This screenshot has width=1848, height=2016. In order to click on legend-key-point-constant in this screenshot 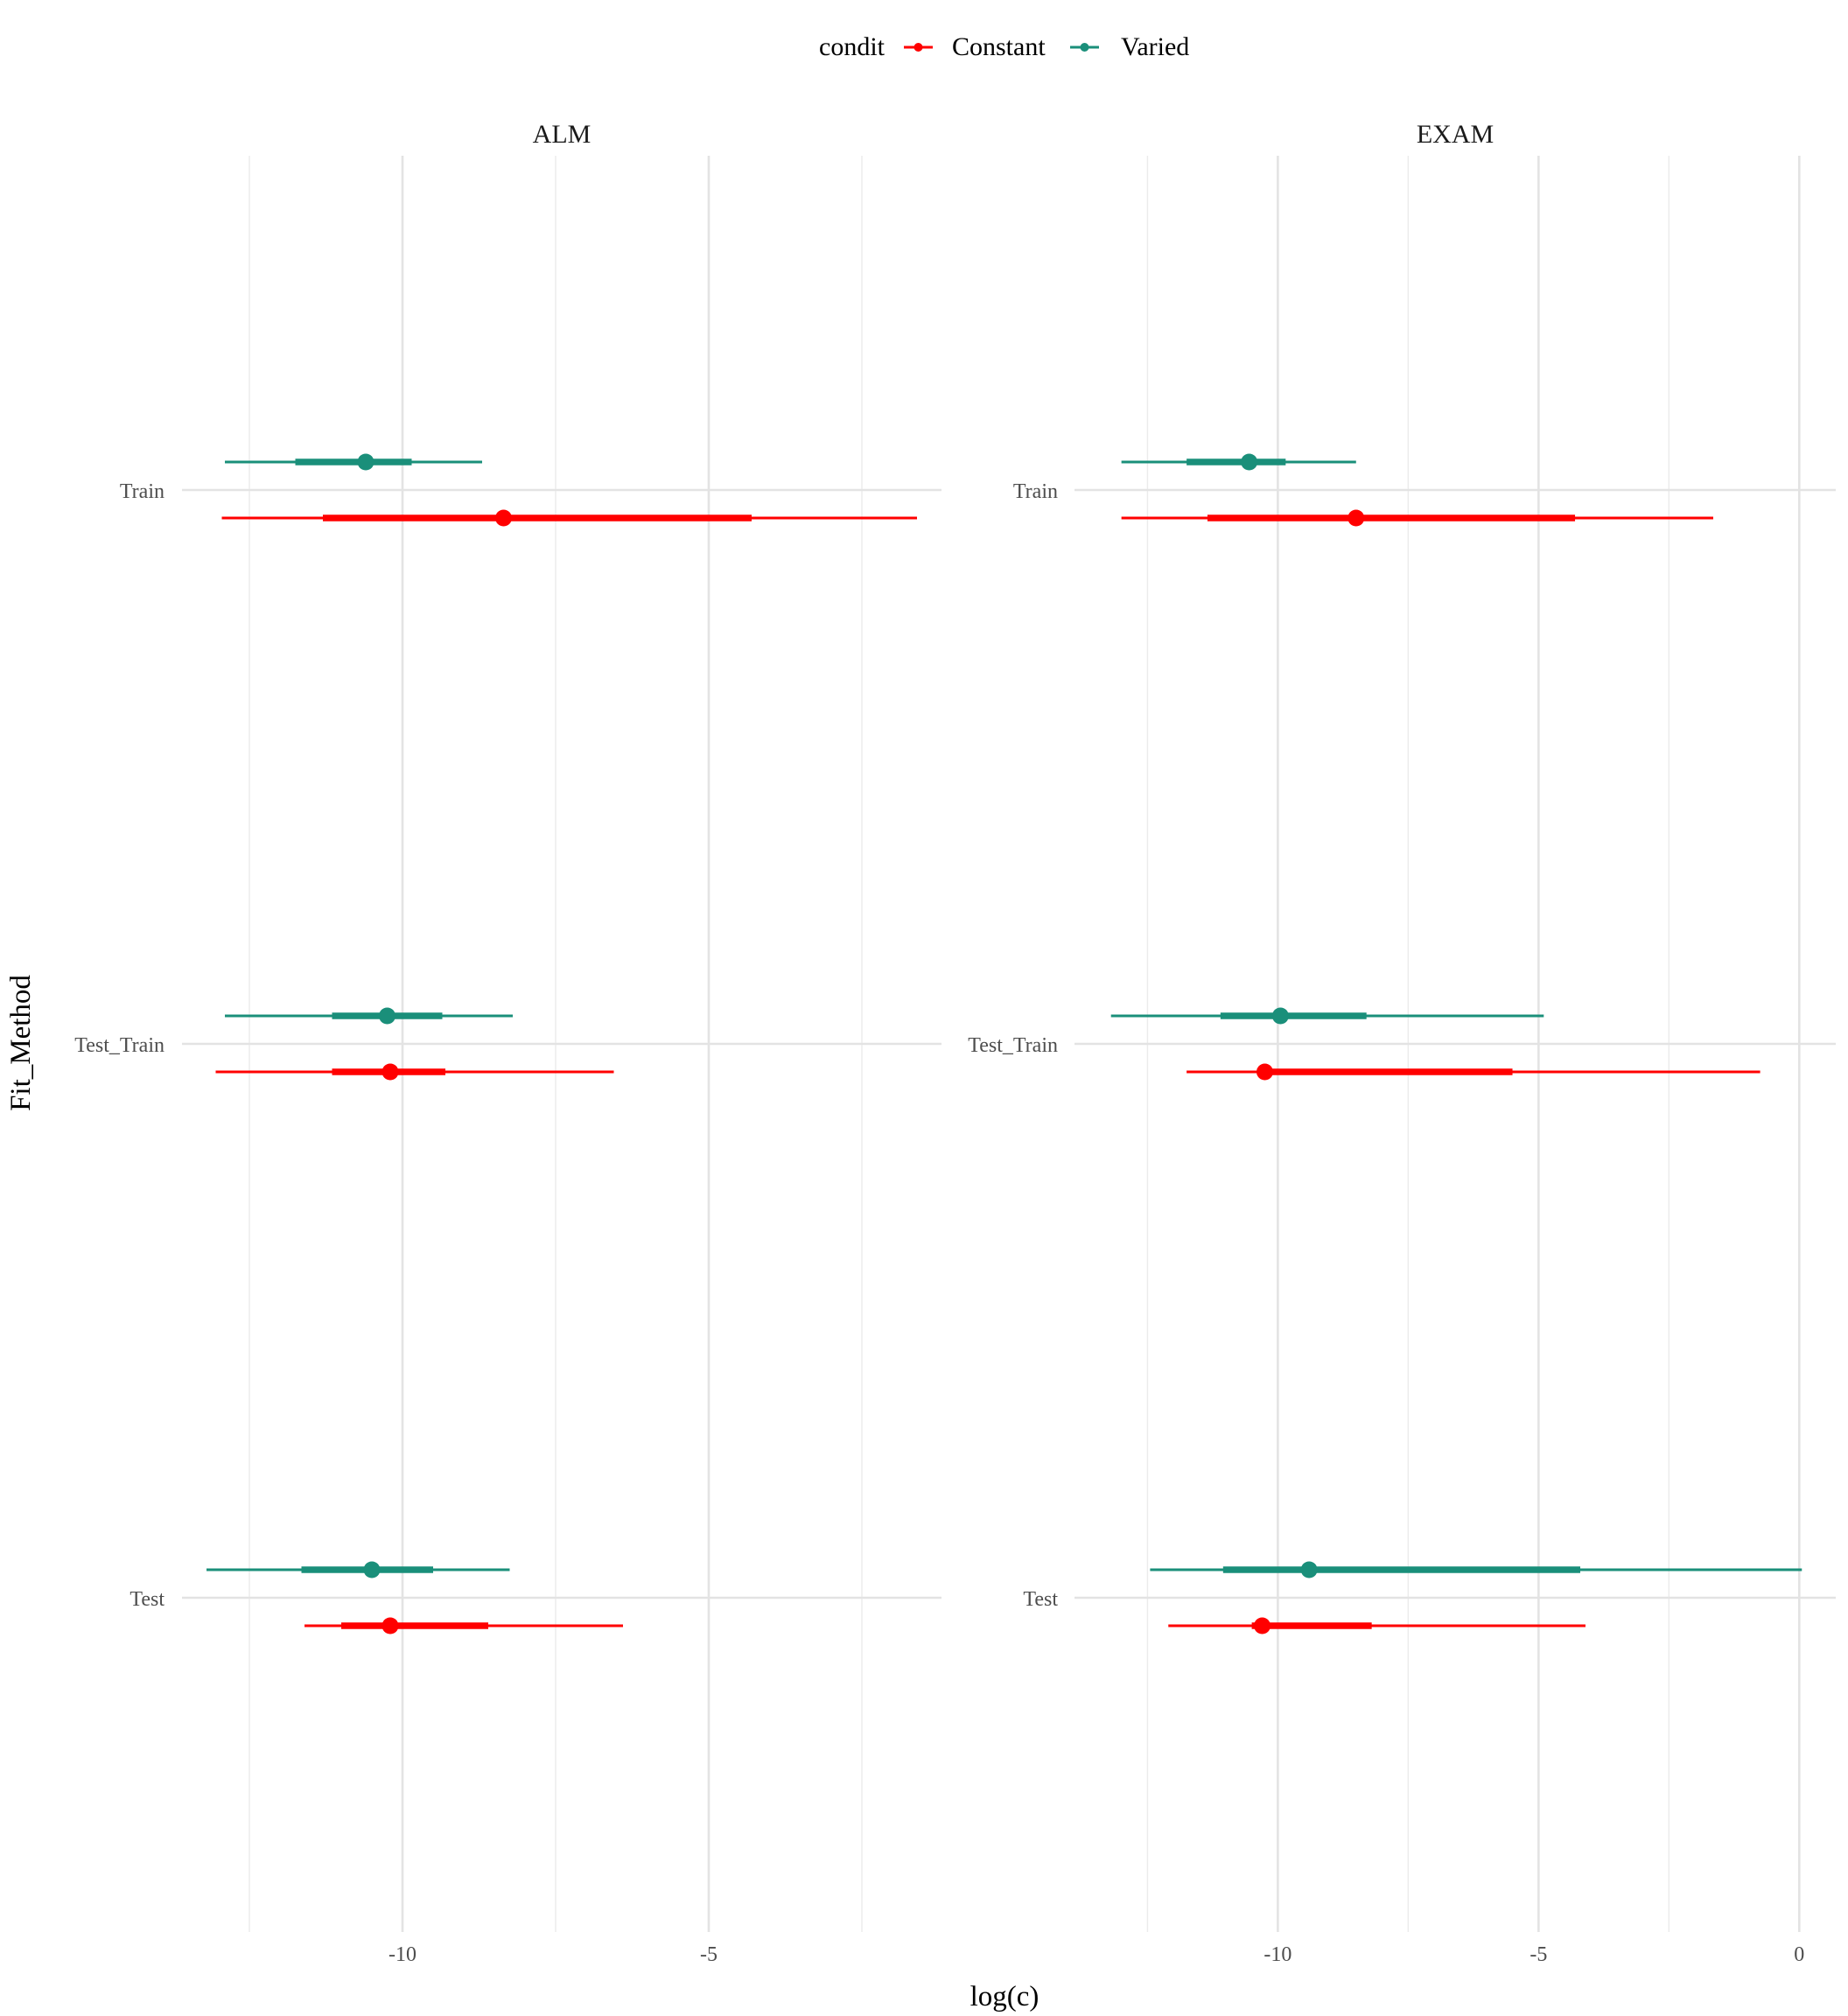, I will do `click(918, 47)`.